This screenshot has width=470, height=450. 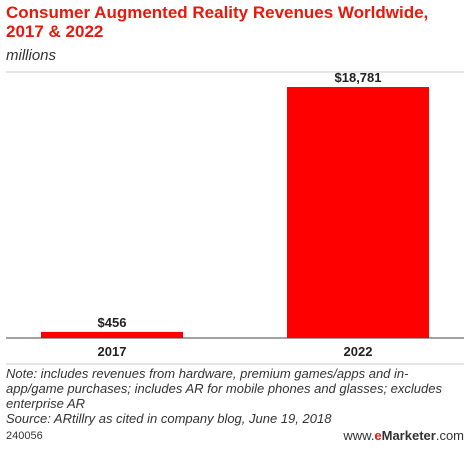 What do you see at coordinates (112, 322) in the screenshot?
I see `data-label-2017: $456` at bounding box center [112, 322].